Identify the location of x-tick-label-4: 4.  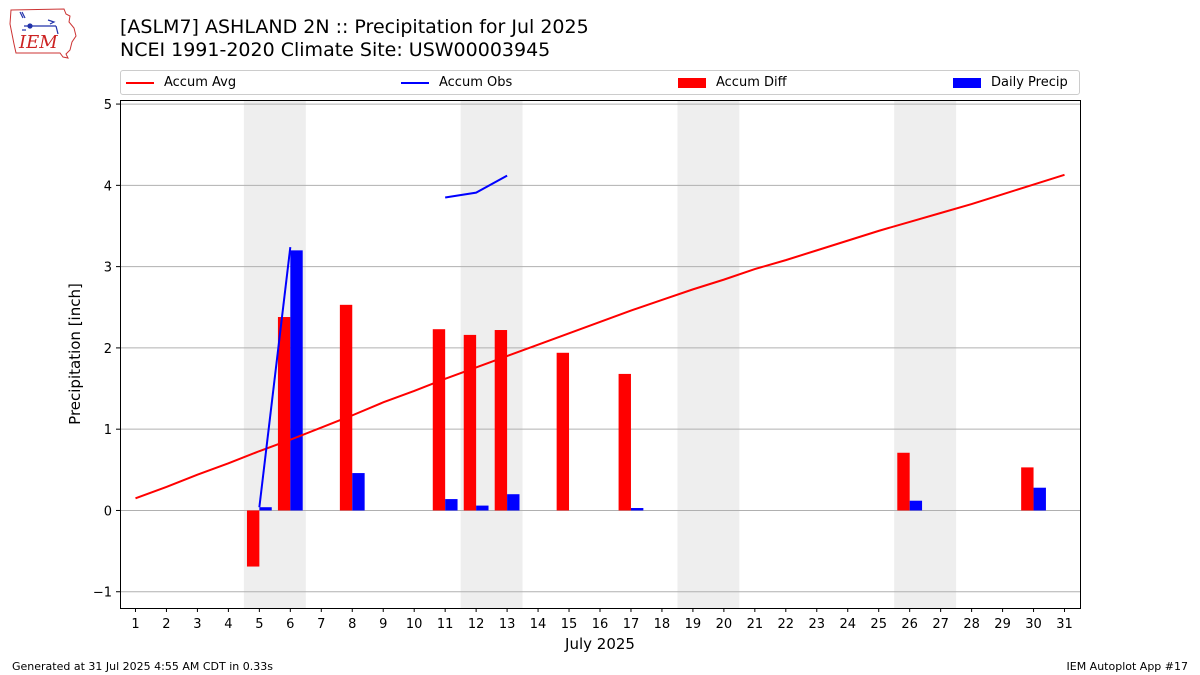
(228, 624).